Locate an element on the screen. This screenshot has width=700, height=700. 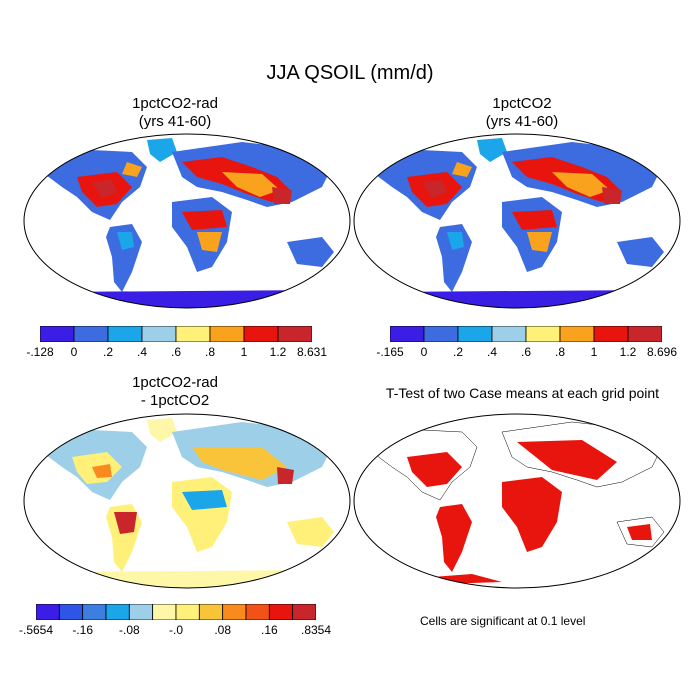
map-panel-1pctco2-rad is located at coordinates (187, 221).